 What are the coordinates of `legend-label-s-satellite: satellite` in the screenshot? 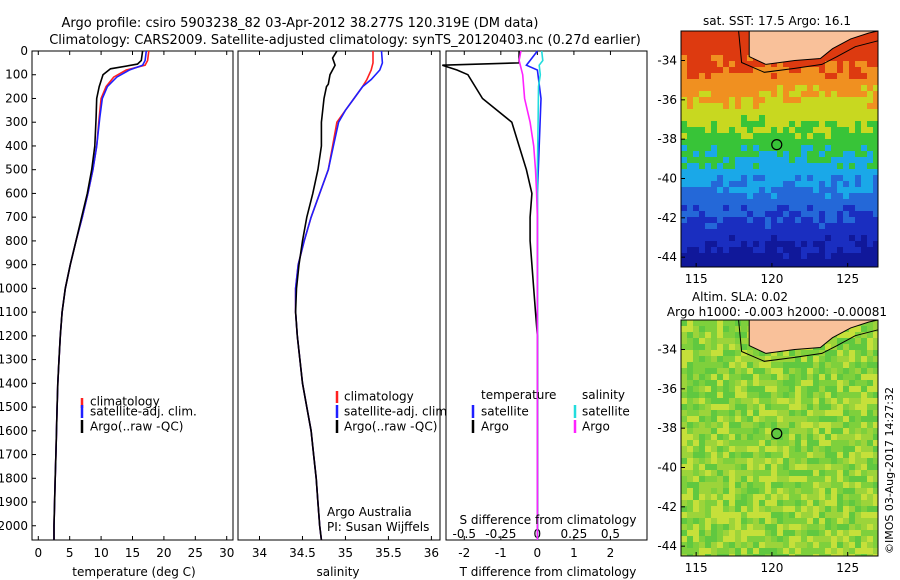 It's located at (606, 412).